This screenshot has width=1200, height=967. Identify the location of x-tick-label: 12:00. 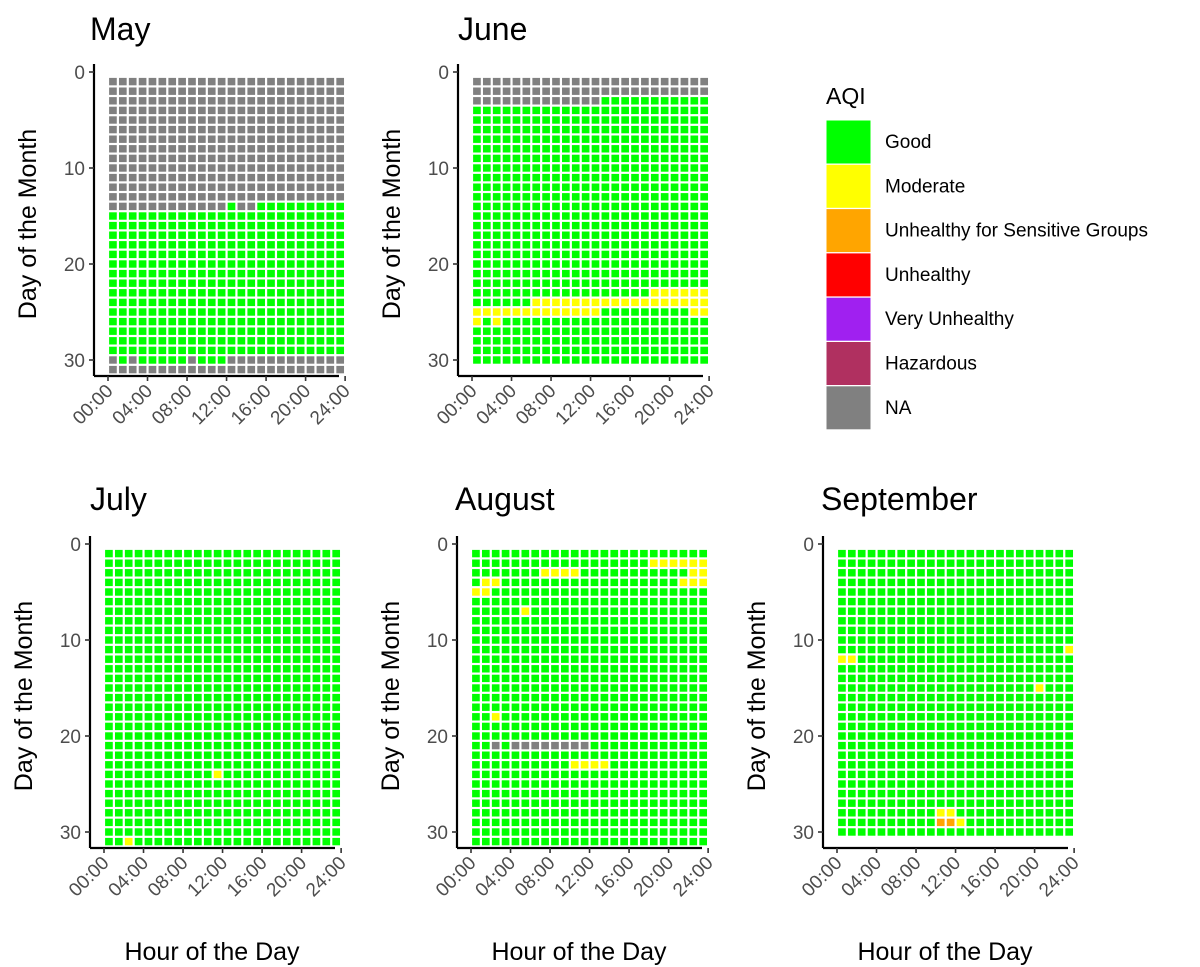
(208, 877).